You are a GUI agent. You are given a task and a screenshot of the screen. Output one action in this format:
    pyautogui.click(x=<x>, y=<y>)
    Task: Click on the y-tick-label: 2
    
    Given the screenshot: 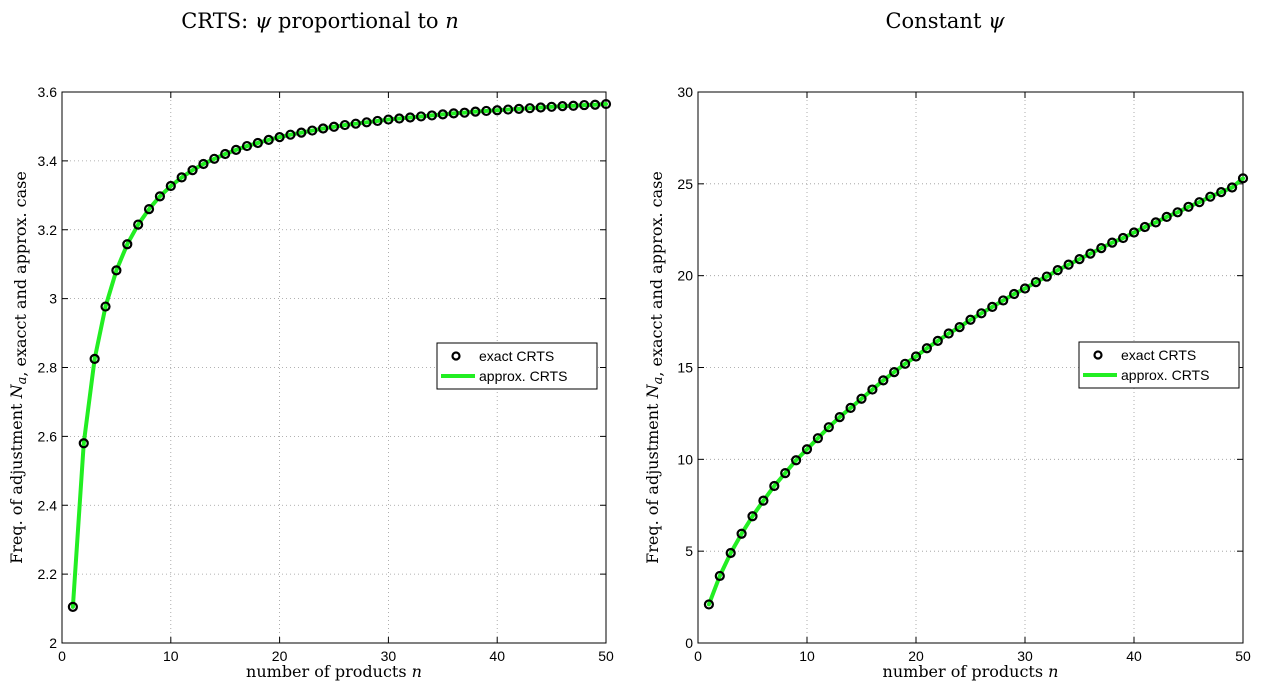 What is the action you would take?
    pyautogui.click(x=53, y=643)
    